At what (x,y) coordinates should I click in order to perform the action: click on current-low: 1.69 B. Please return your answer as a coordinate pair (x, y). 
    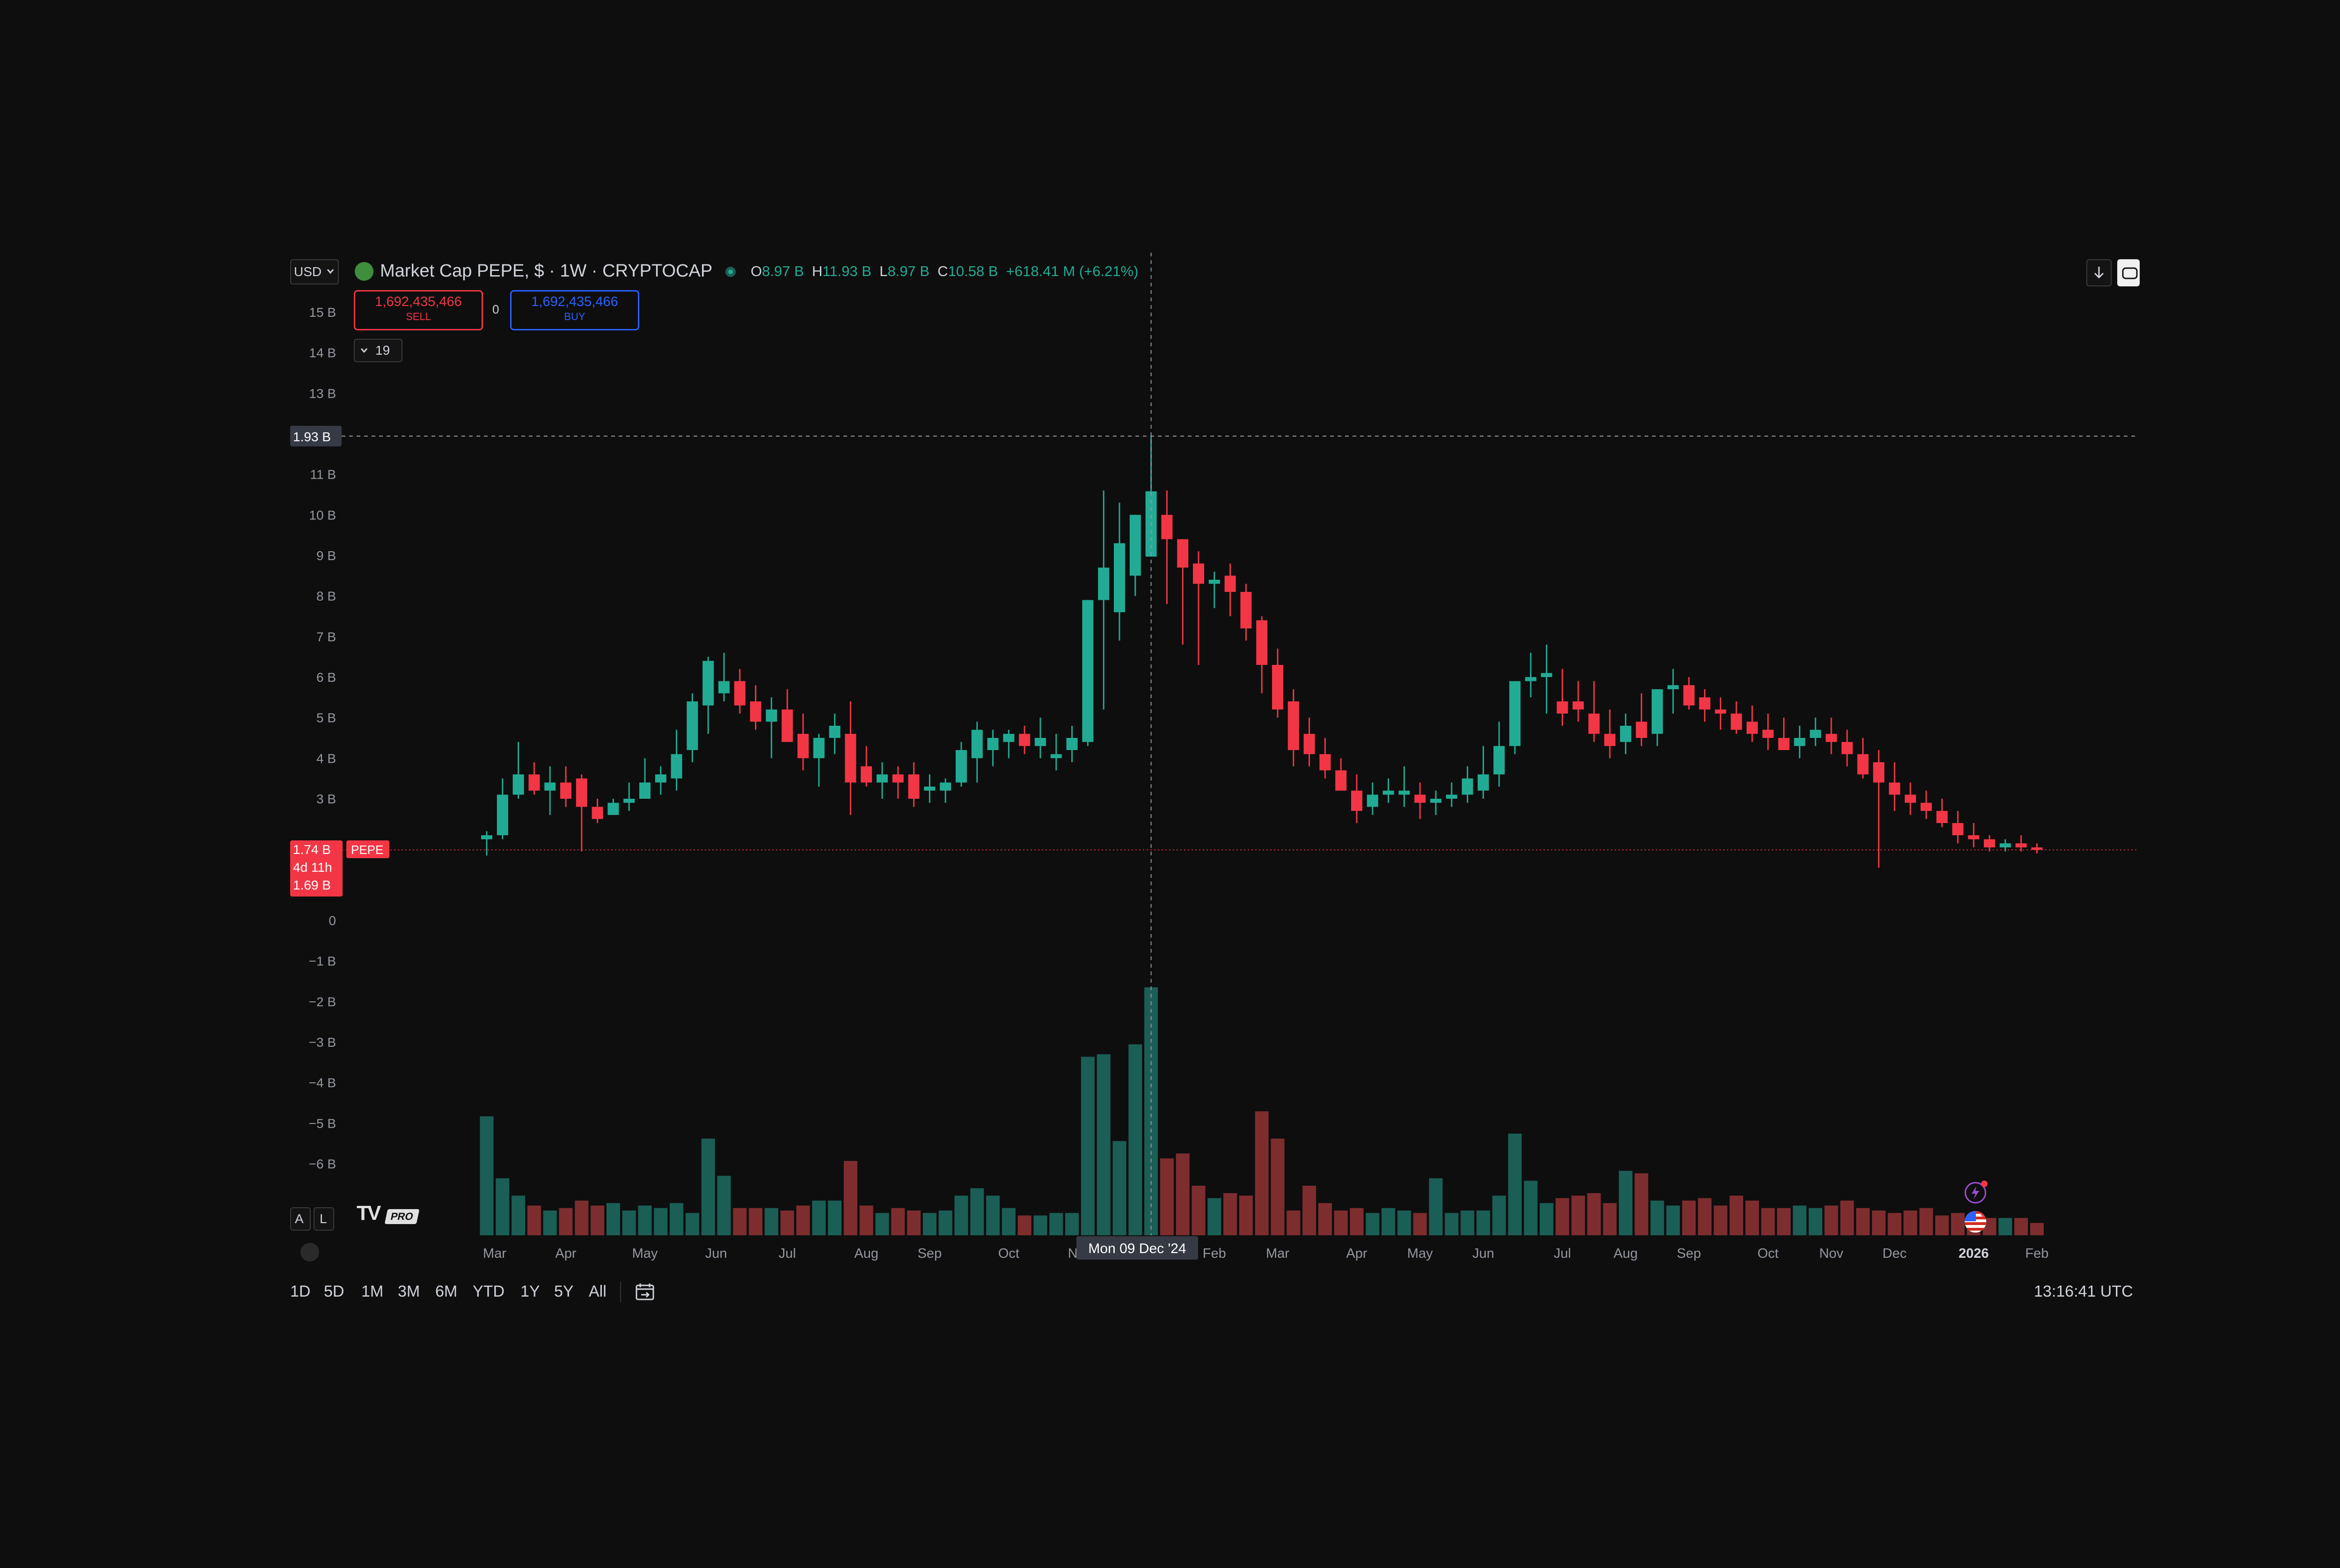
    Looking at the image, I should click on (312, 885).